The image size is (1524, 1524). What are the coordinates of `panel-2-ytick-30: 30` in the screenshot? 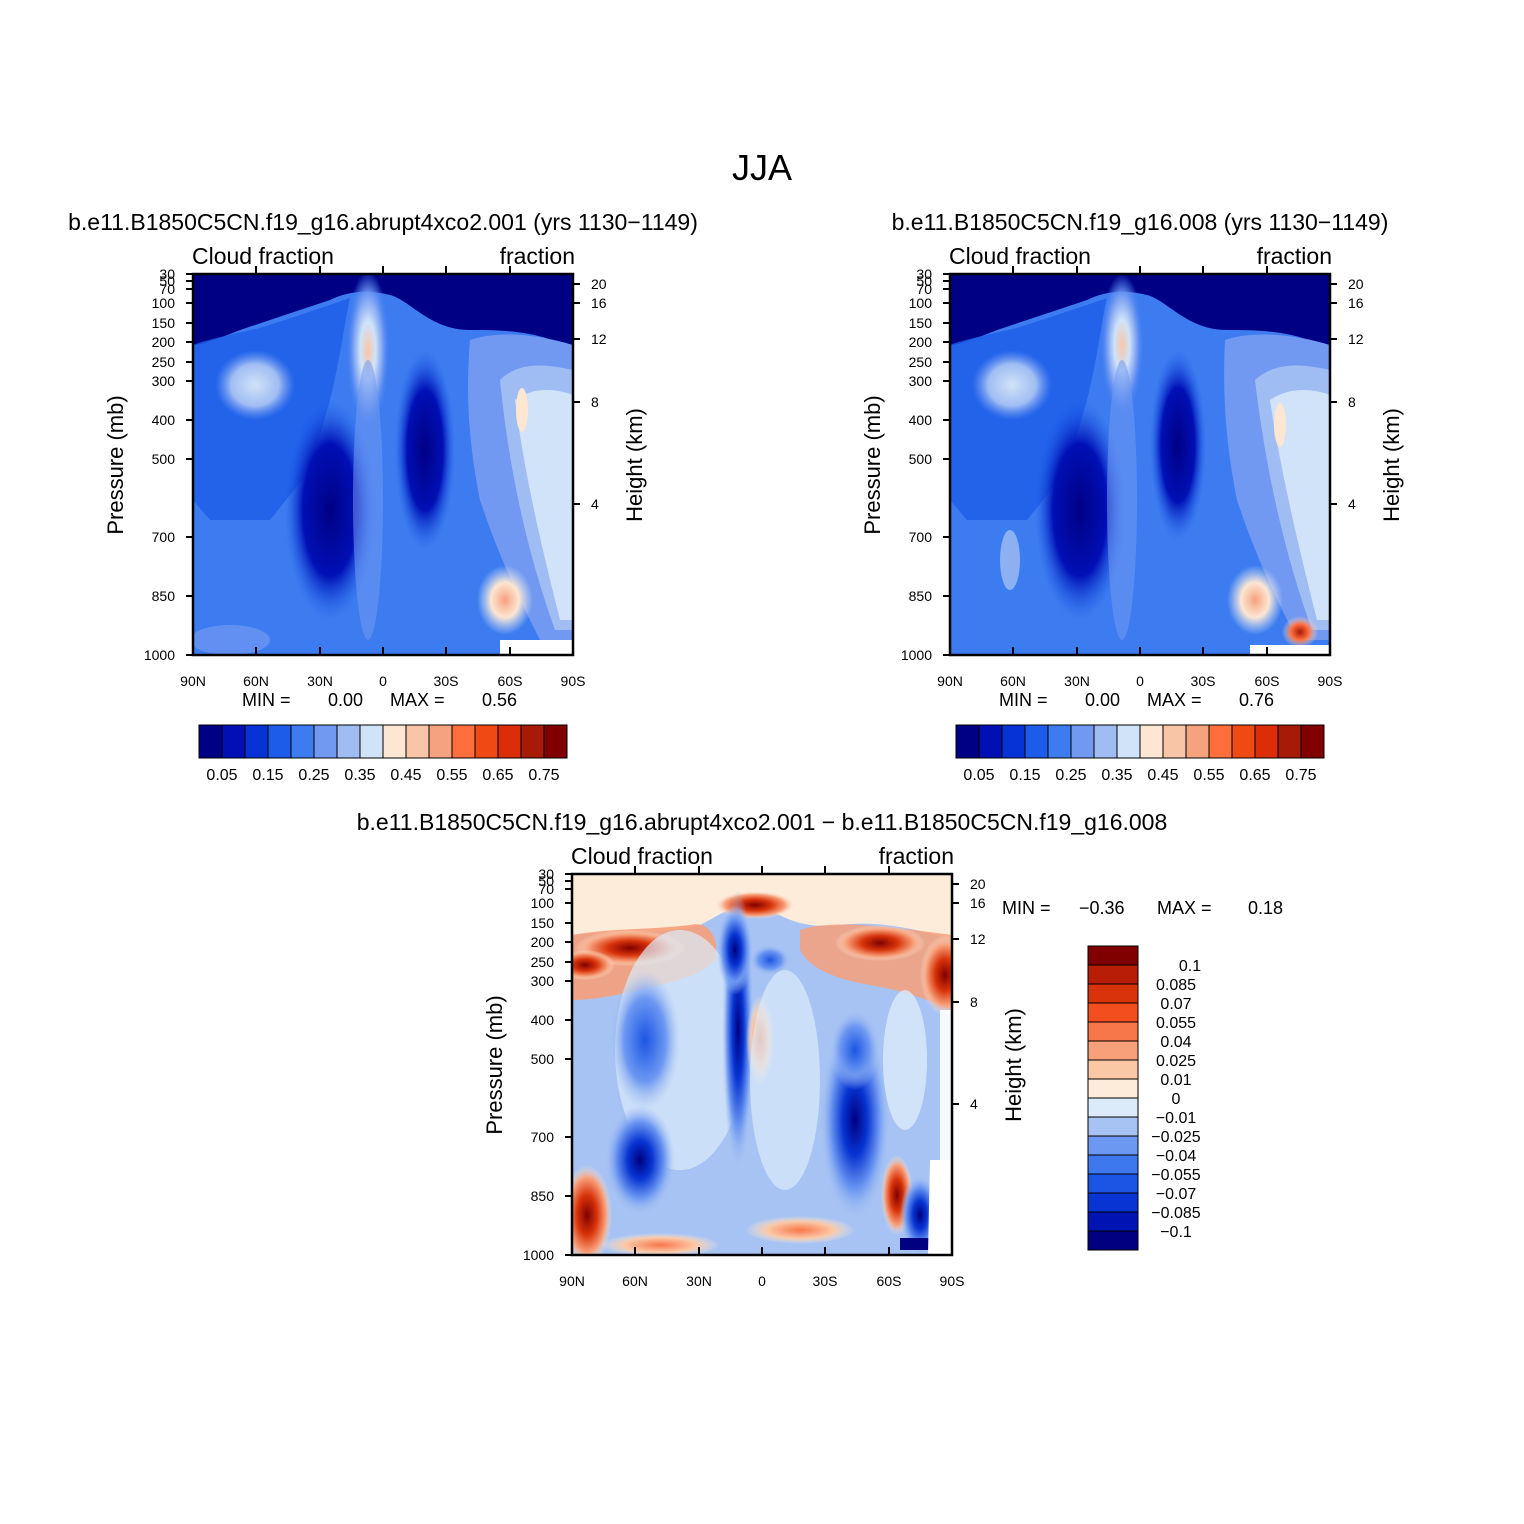 It's located at (924, 274).